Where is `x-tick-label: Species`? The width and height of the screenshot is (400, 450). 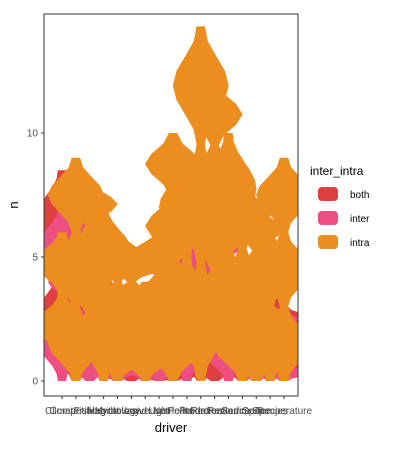
x-tick-label: Species is located at coordinates (270, 411).